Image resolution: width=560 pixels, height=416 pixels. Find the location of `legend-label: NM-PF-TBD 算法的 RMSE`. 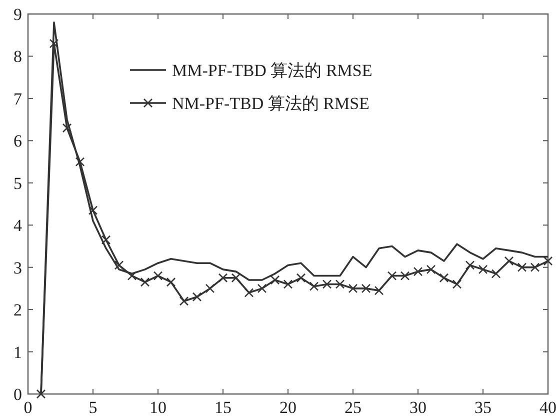

legend-label: NM-PF-TBD 算法的 RMSE is located at coordinates (271, 103).